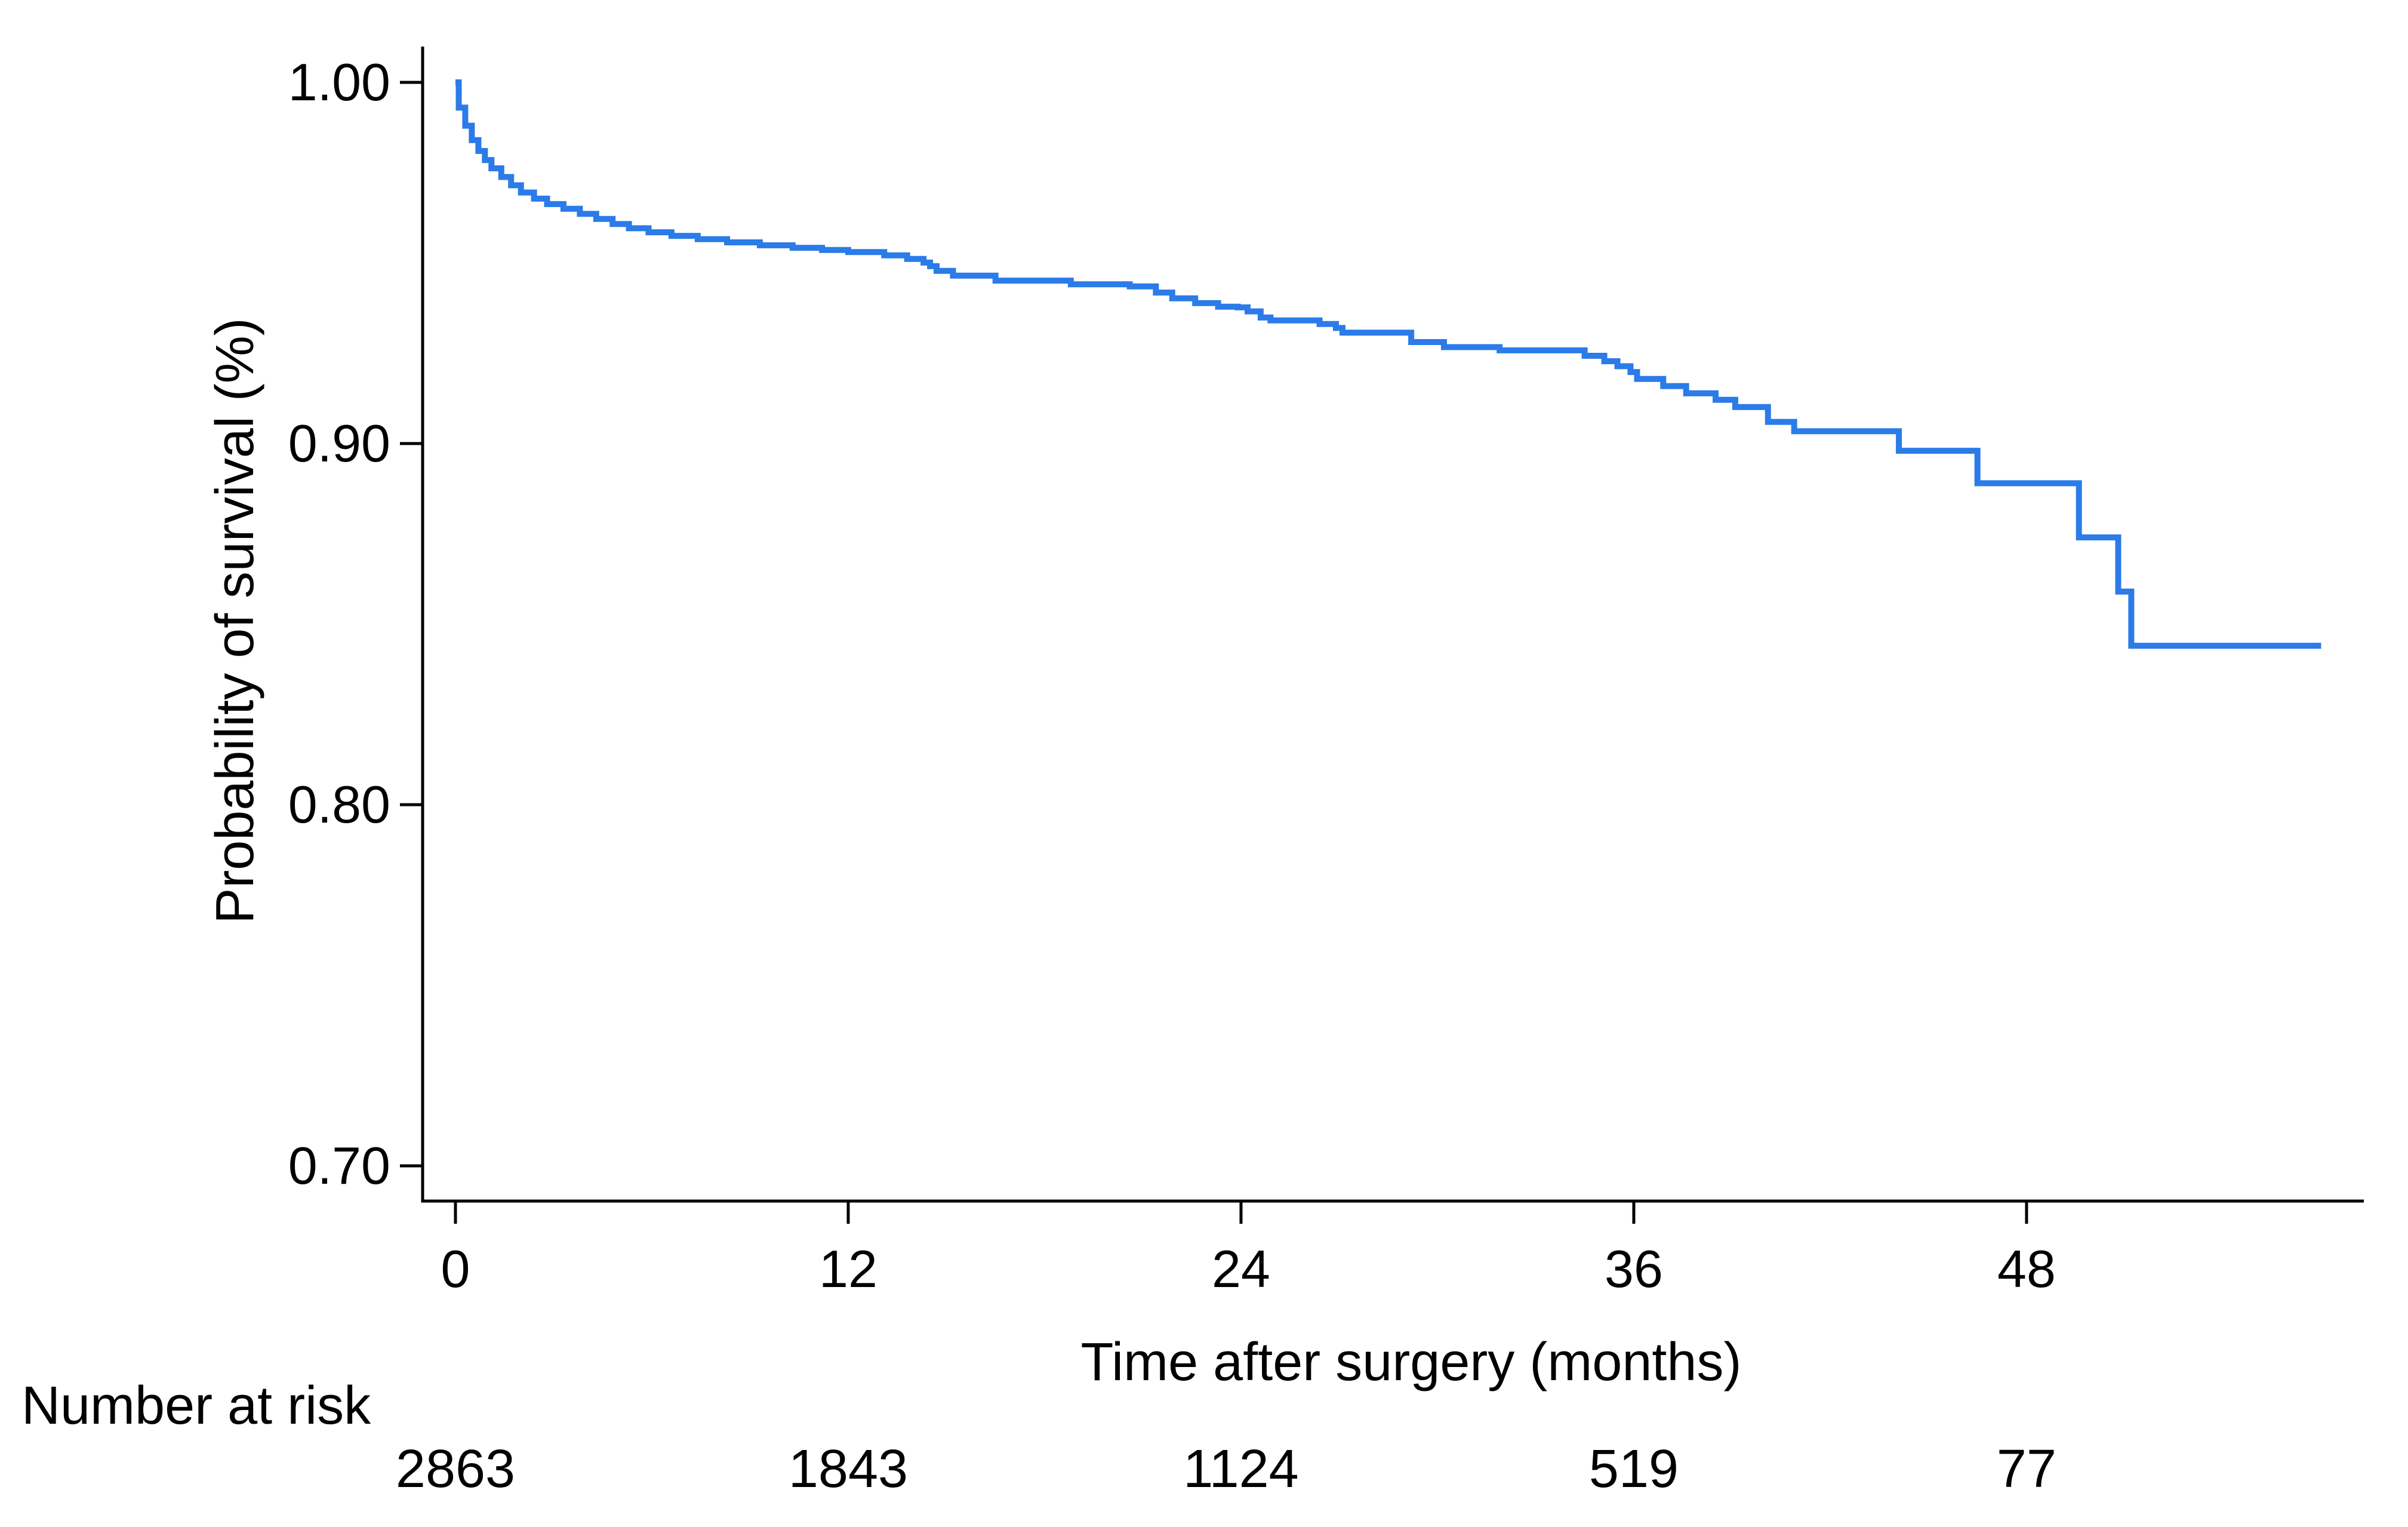  What do you see at coordinates (339, 82) in the screenshot?
I see `y-tick-label-1.00: 1.00` at bounding box center [339, 82].